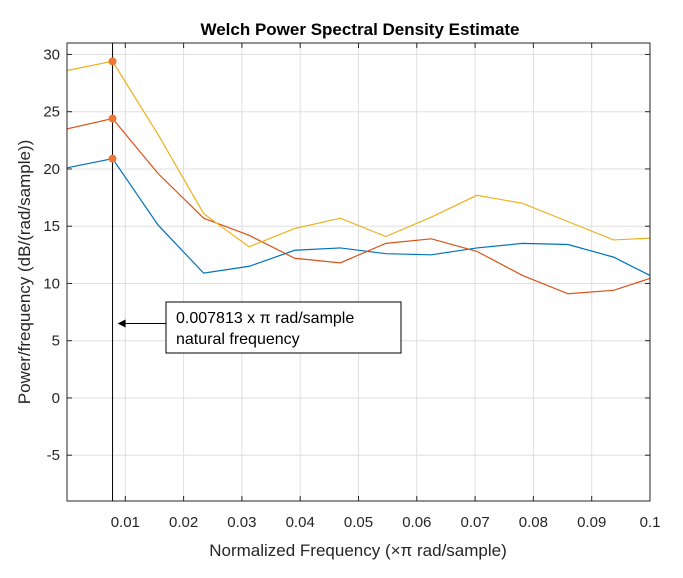 This screenshot has width=683, height=578. Describe the element at coordinates (283, 327) in the screenshot. I see `annotation-box` at that location.